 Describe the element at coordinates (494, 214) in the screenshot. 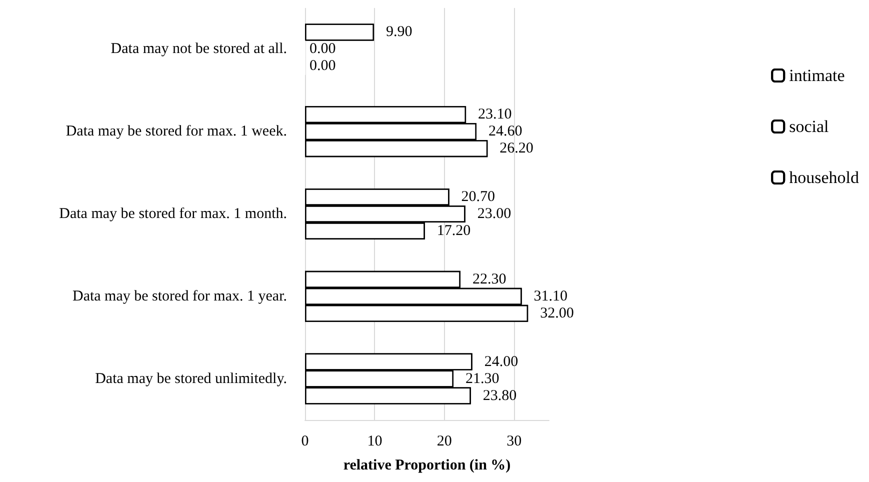

I see `data-label: 23.00` at that location.